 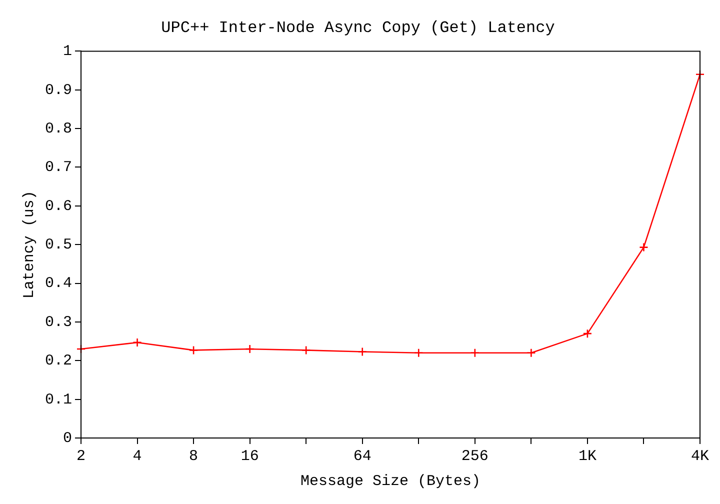 What do you see at coordinates (67, 438) in the screenshot?
I see `y-tick-label: 0` at bounding box center [67, 438].